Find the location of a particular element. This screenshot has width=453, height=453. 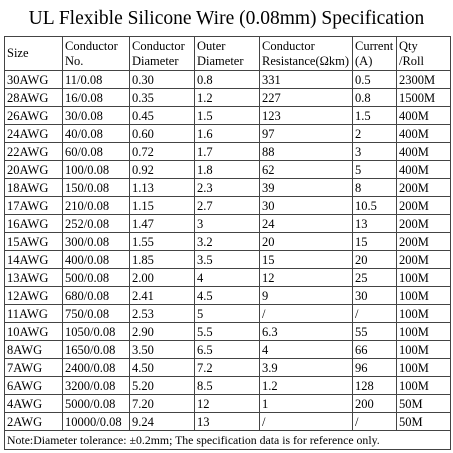

cell: 3200/0.08 is located at coordinates (96, 385).